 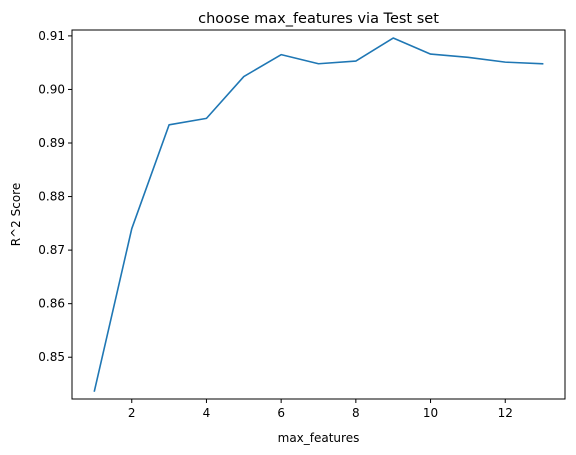 I want to click on y-tick-label: 0.89, so click(x=51, y=143).